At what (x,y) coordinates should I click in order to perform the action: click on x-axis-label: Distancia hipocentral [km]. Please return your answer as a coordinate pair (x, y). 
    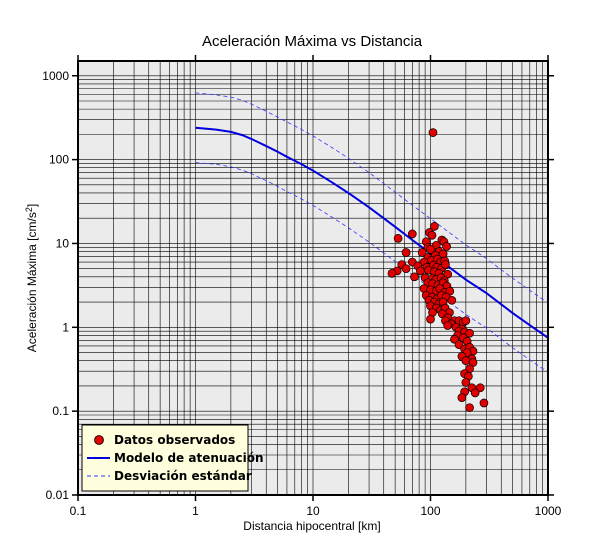
    Looking at the image, I should click on (311, 526).